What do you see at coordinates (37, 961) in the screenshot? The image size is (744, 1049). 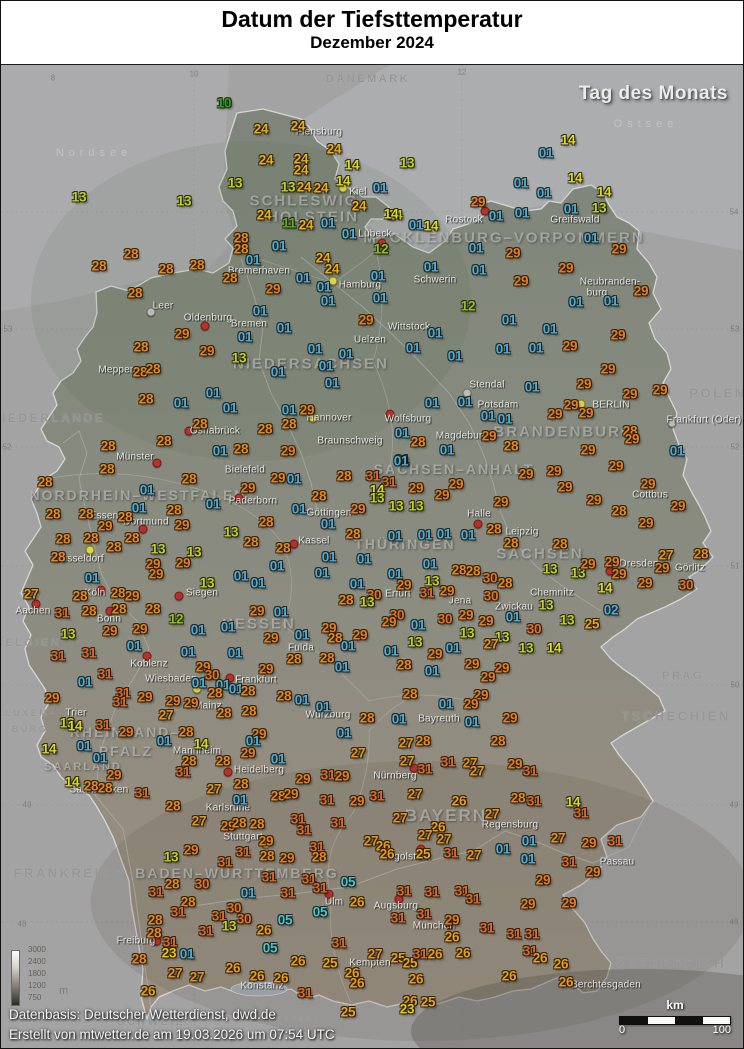 I see `elevation-tick-label: 2400` at bounding box center [37, 961].